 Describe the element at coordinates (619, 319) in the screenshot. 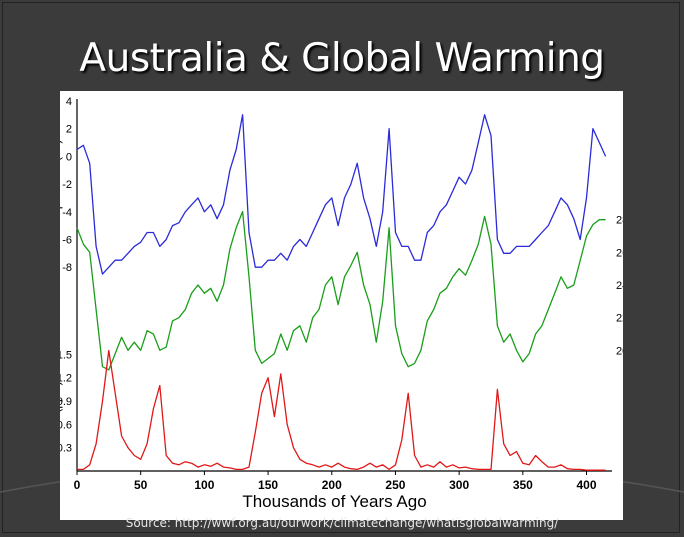

I see `co2-tick-label: 220` at that location.